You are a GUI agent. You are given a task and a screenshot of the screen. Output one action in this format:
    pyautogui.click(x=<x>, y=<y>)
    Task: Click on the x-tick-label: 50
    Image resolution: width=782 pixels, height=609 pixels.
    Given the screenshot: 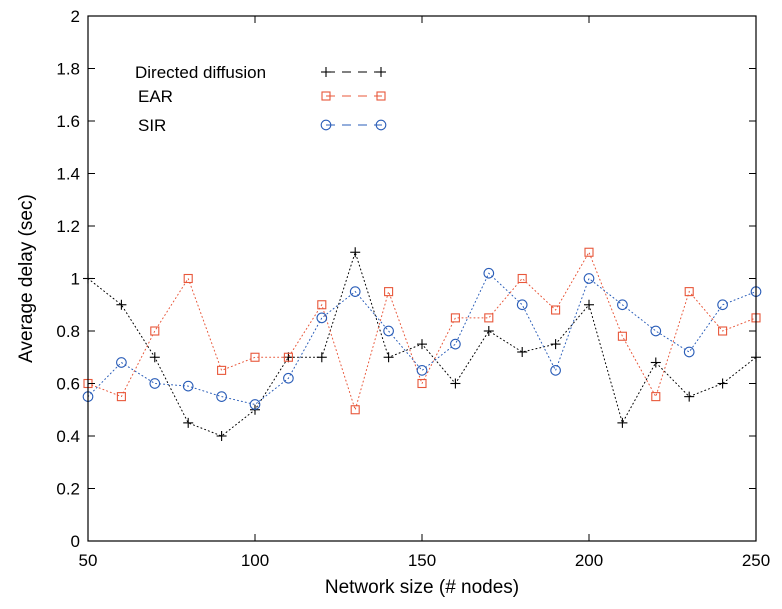 What is the action you would take?
    pyautogui.click(x=88, y=560)
    